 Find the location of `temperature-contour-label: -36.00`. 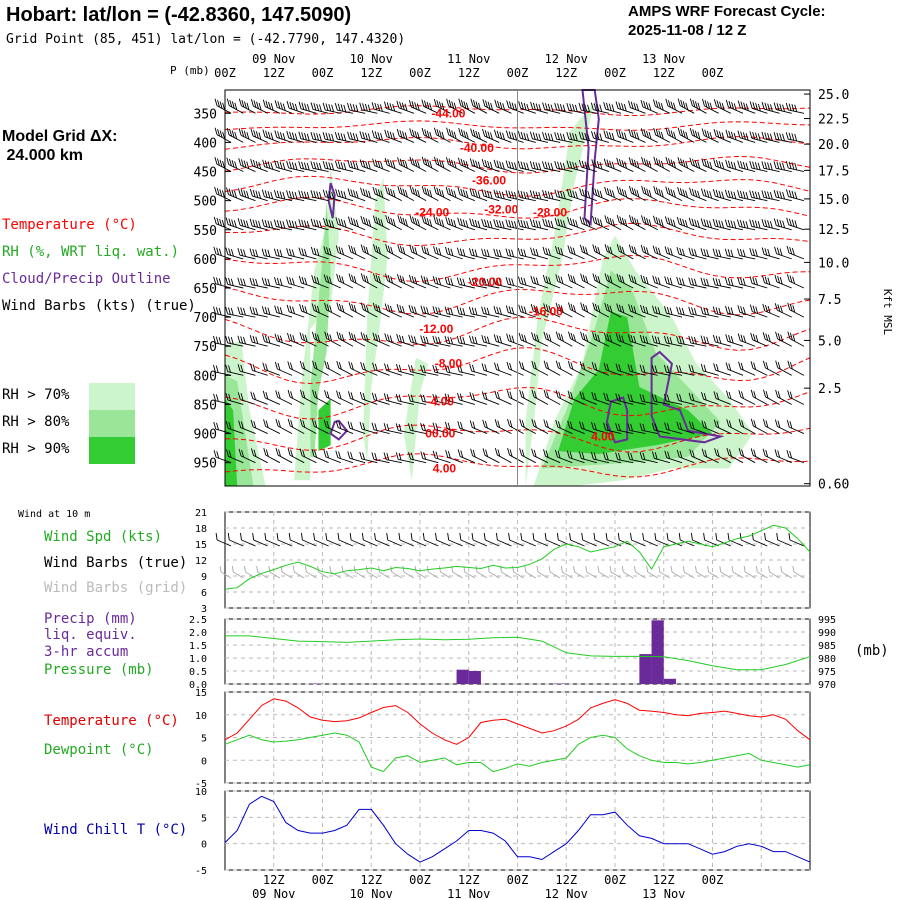

temperature-contour-label: -36.00 is located at coordinates (489, 180).